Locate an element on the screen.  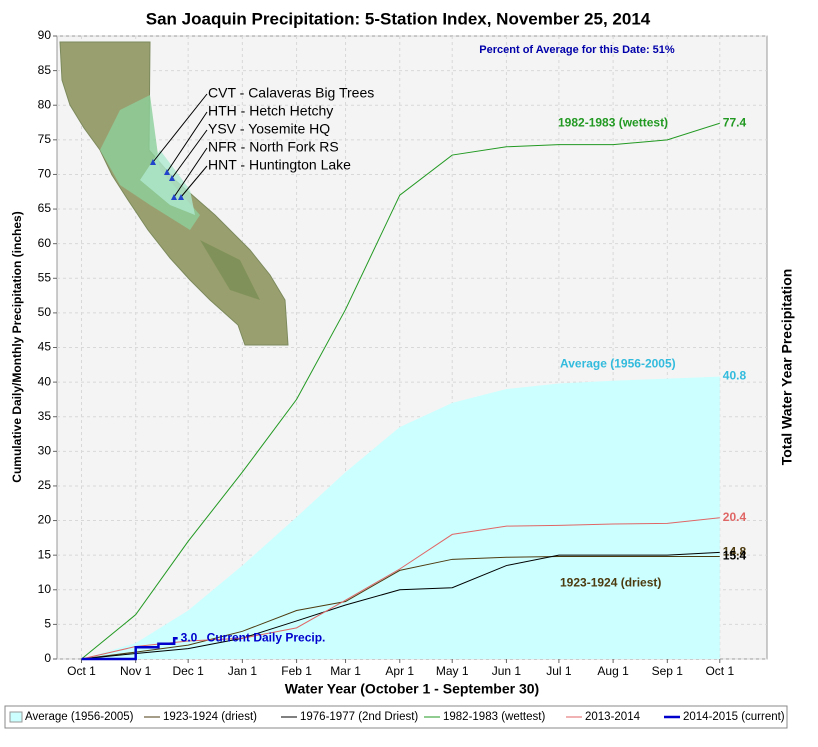
percent-note: Percent of Average for this Date: 51% is located at coordinates (577, 50).